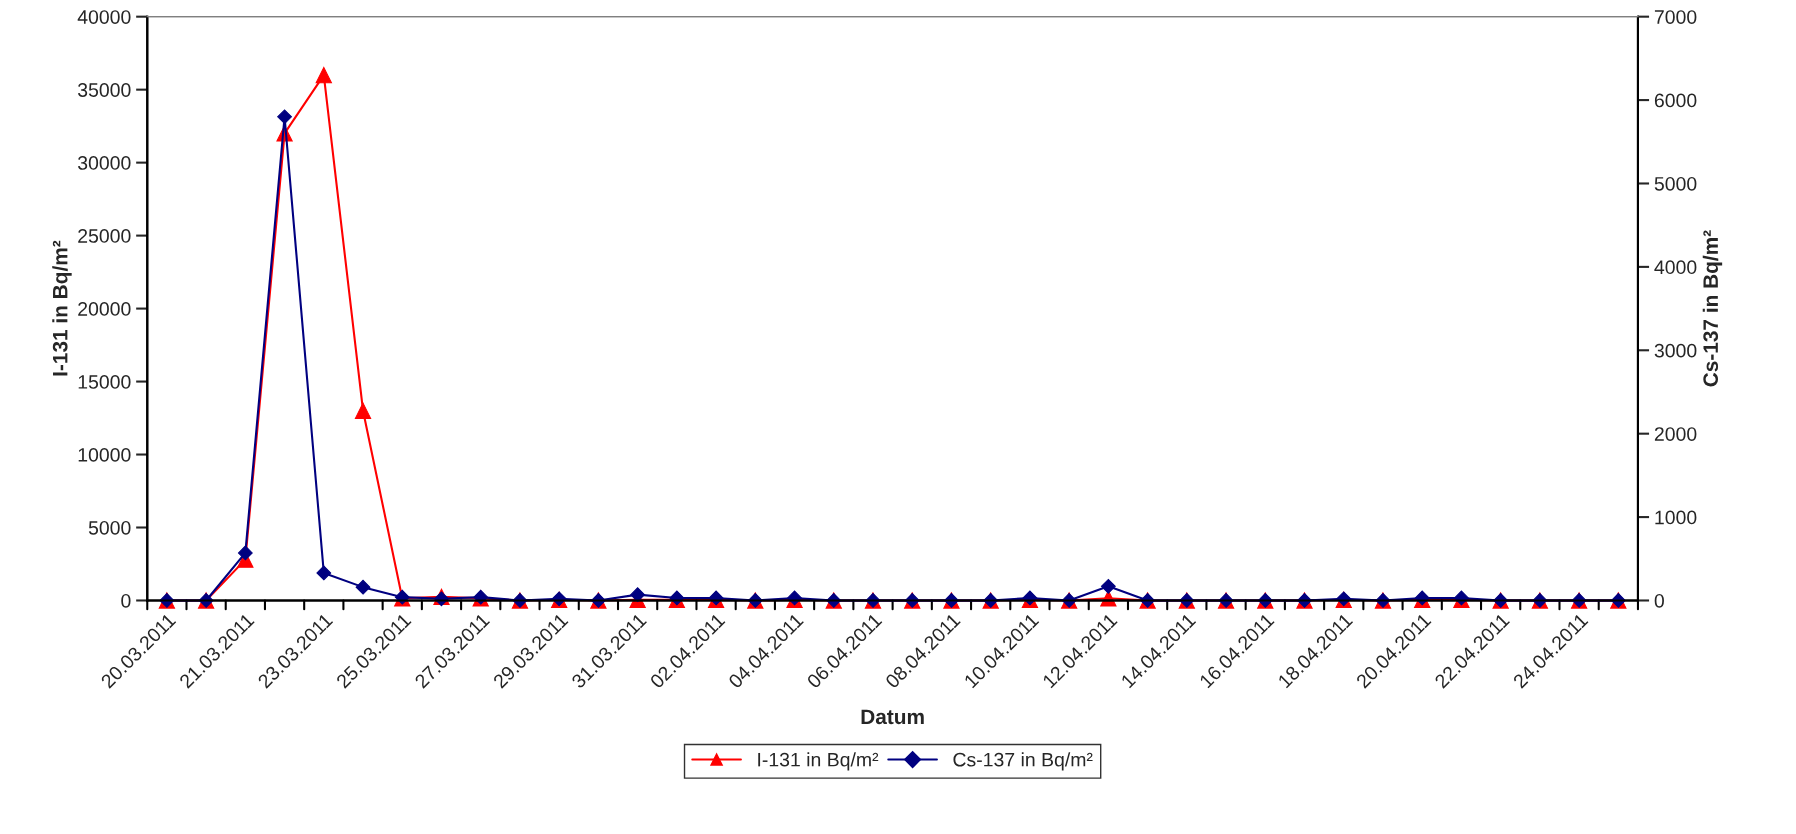  I want to click on y2-tick-label: 6000, so click(1675, 100).